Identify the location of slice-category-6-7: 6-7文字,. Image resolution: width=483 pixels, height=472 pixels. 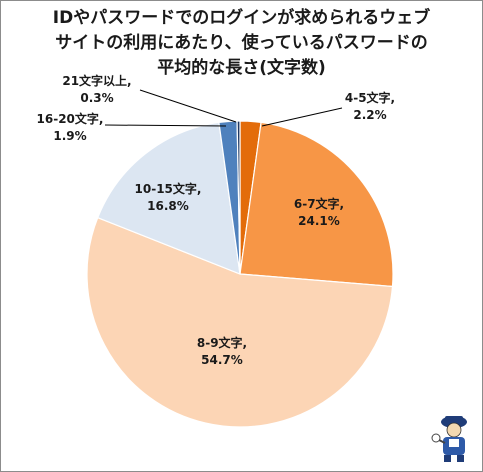
(319, 203).